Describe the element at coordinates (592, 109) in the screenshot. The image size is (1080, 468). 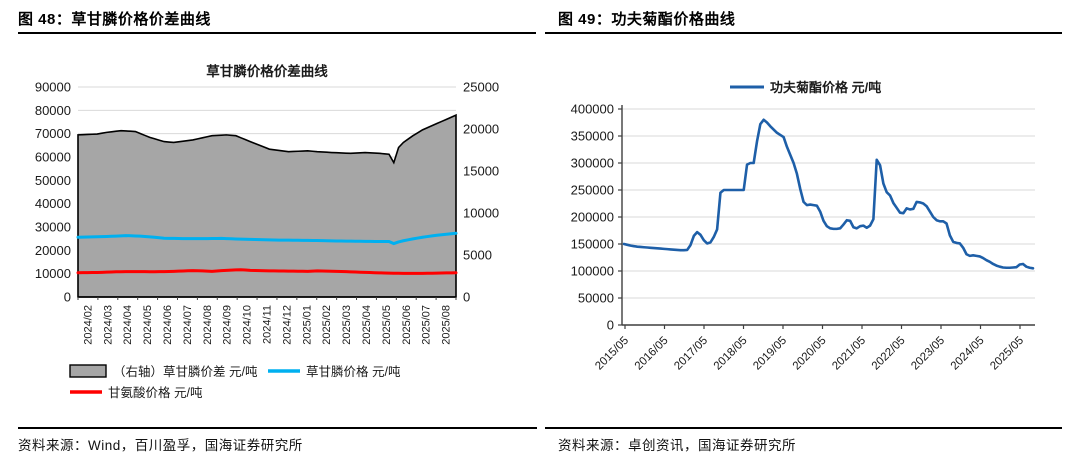
I see `svg-text: 400000` at that location.